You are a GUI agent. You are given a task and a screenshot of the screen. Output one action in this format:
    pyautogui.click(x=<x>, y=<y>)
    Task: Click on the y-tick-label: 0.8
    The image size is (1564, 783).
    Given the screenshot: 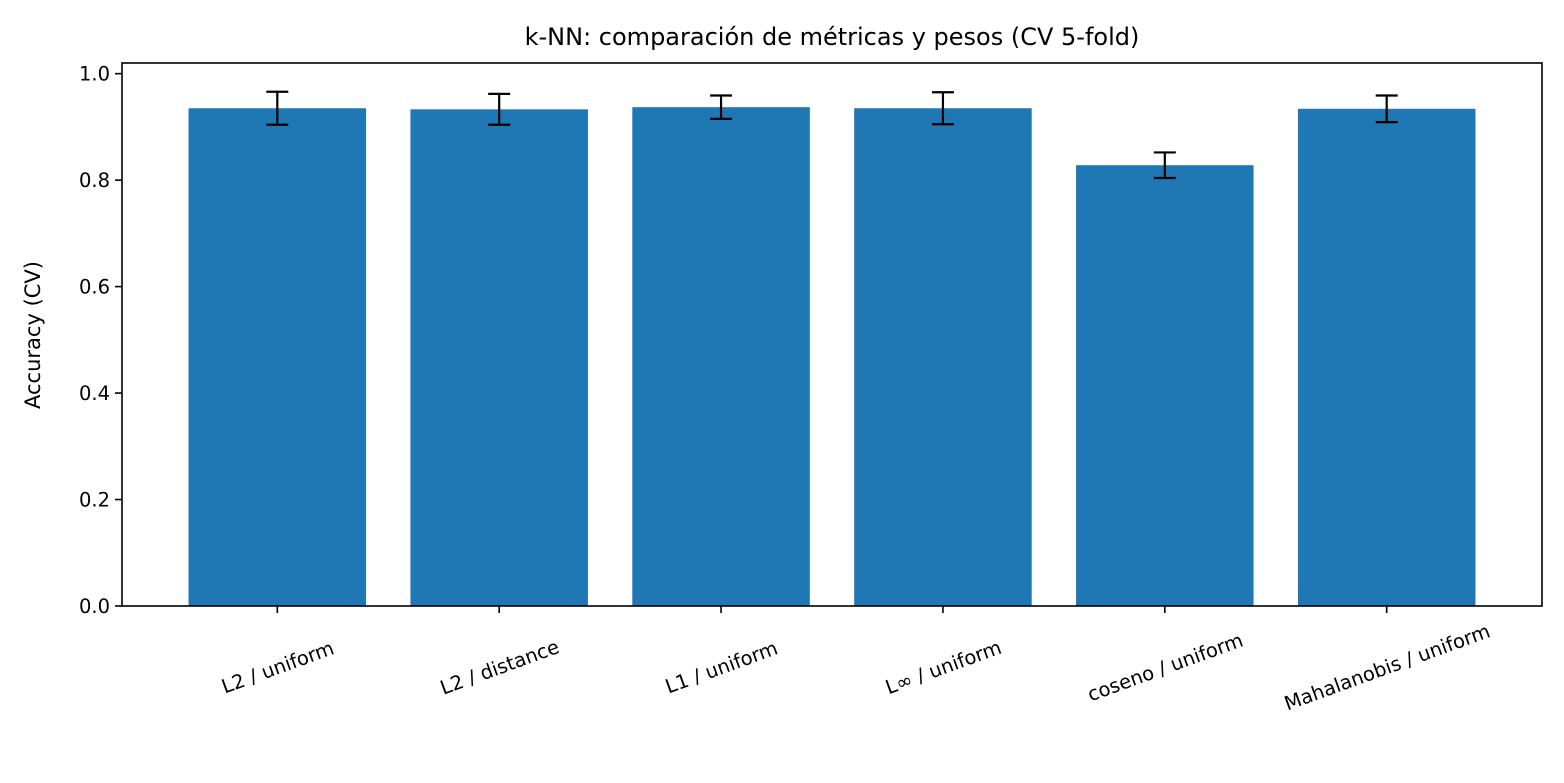 What is the action you would take?
    pyautogui.click(x=94, y=180)
    